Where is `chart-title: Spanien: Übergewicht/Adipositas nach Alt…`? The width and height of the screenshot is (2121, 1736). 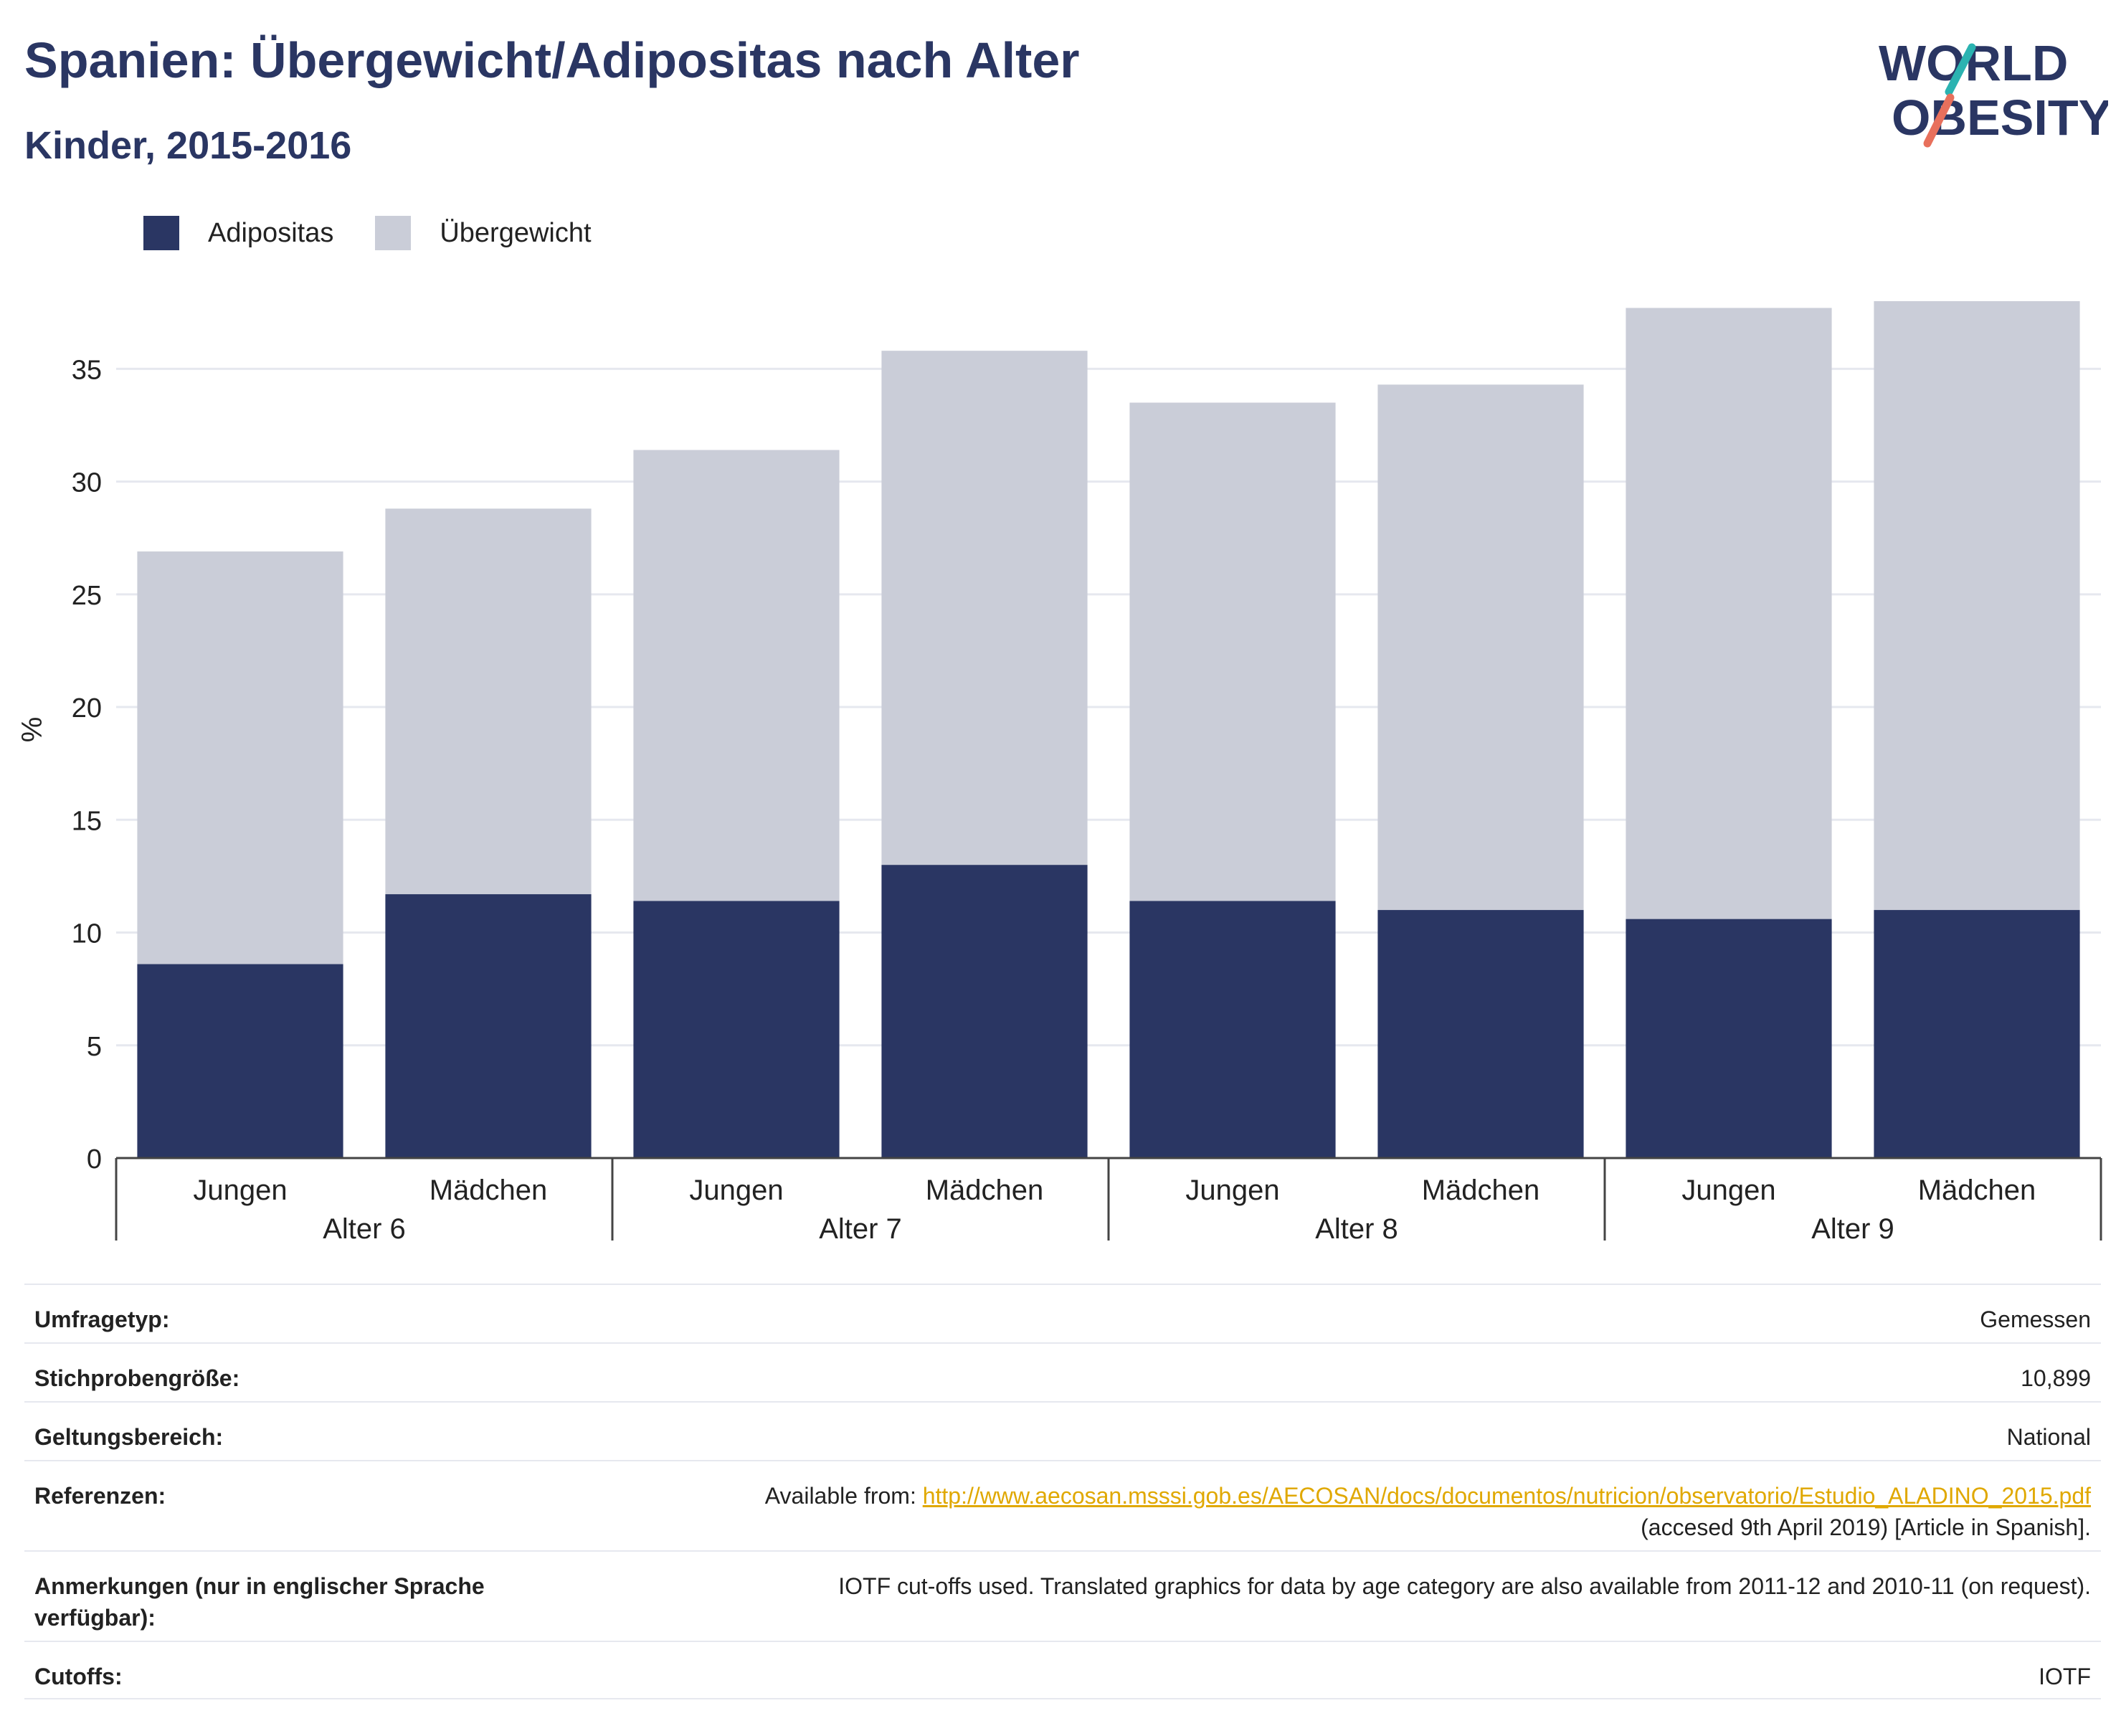
chart-title: Spanien: Übergewicht/Adipositas nach Alt… is located at coordinates (552, 60).